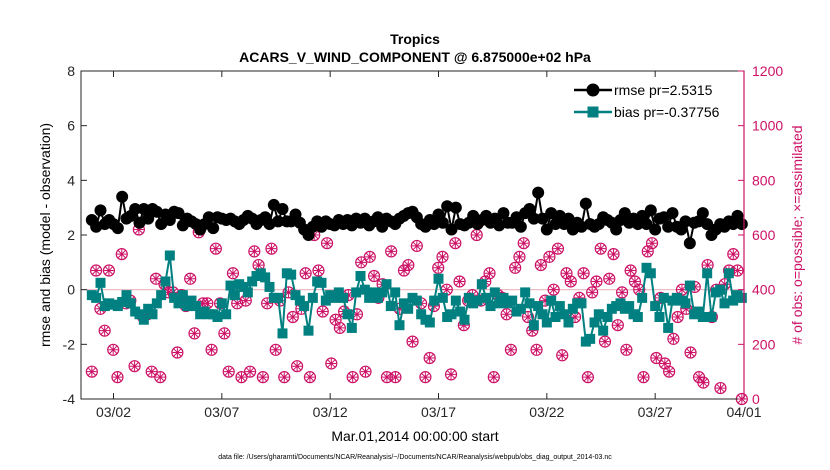 The width and height of the screenshot is (830, 470). Describe the element at coordinates (764, 344) in the screenshot. I see `y-tick-label-right: 200` at that location.